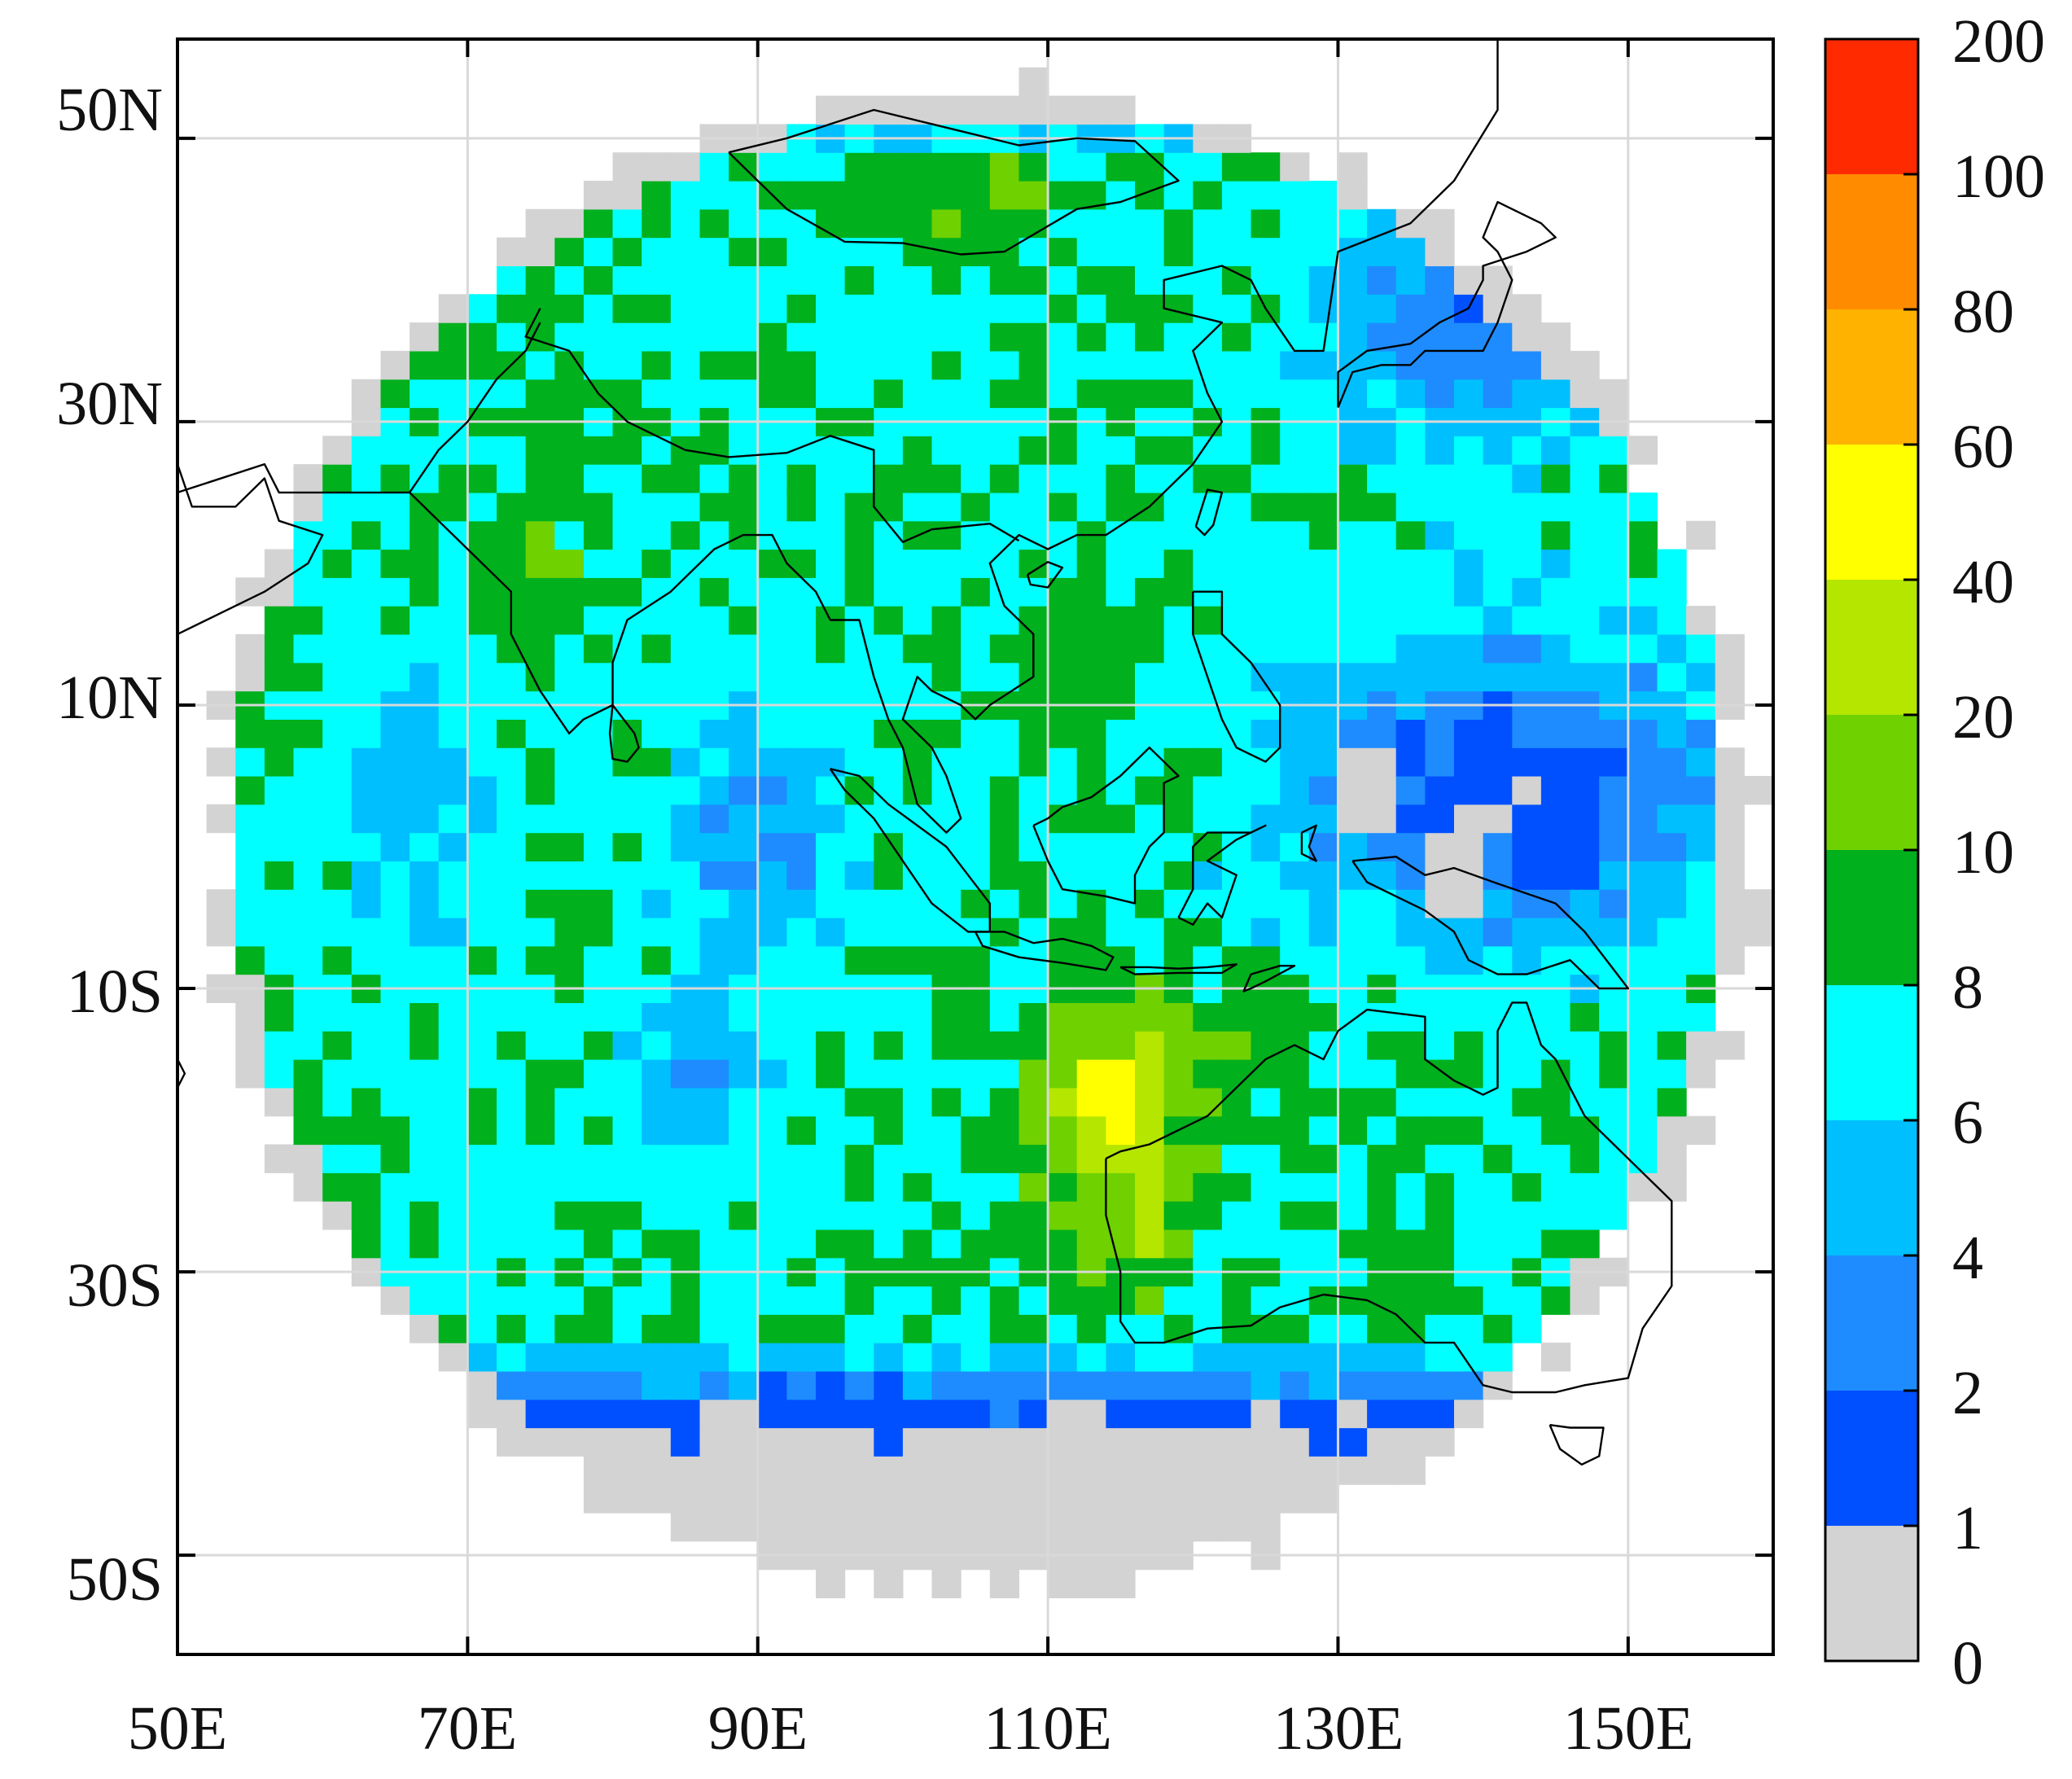  What do you see at coordinates (110, 845) in the screenshot?
I see `y-axis-labels: 50N 30N 10N 10S 30S 50S` at bounding box center [110, 845].